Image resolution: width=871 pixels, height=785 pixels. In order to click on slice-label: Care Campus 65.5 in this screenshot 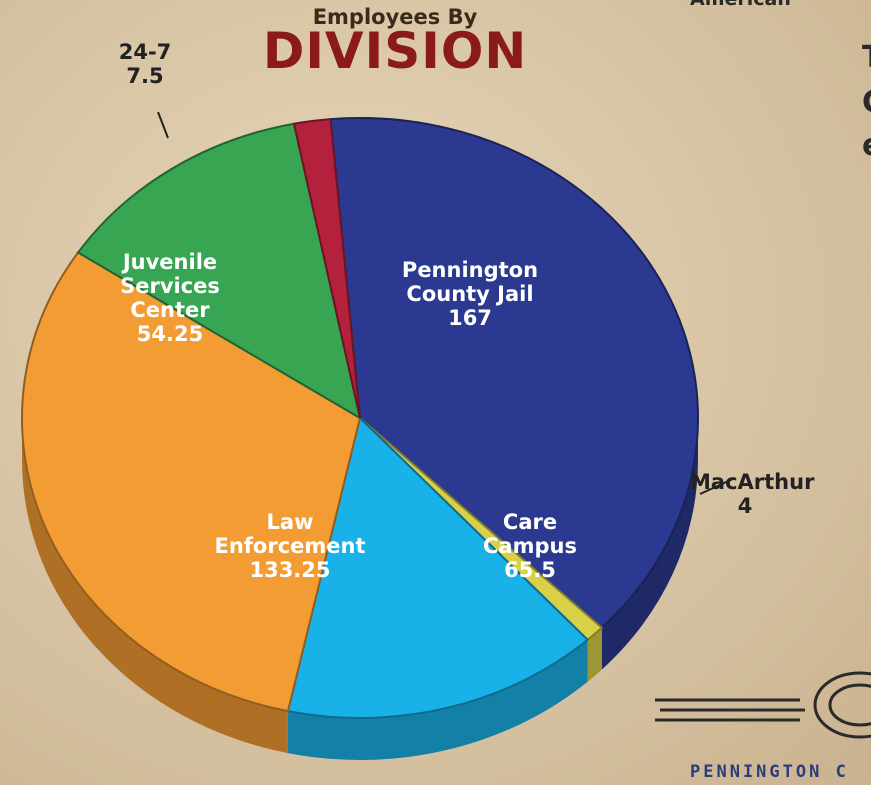, I will do `click(530, 546)`.